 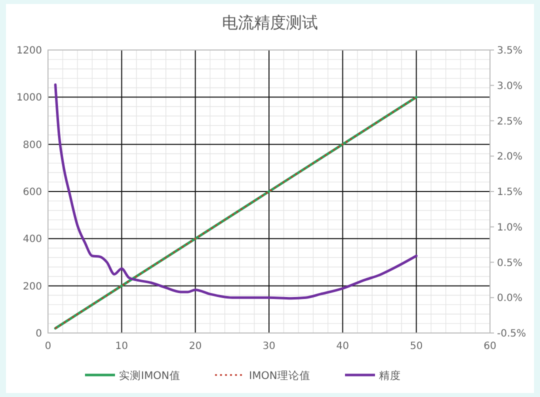 What do you see at coordinates (269, 346) in the screenshot?
I see `x-tick-label: 30` at bounding box center [269, 346].